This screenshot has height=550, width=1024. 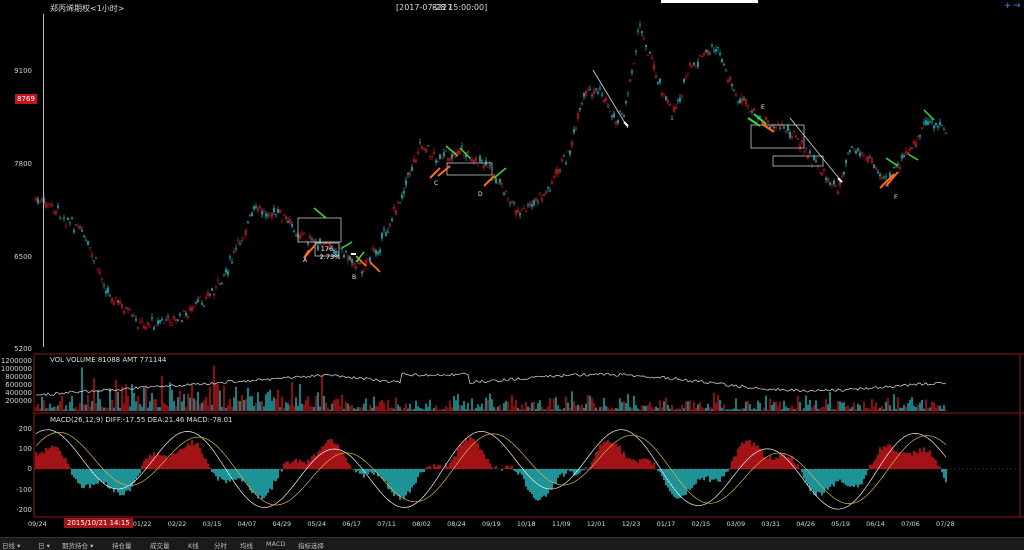 I want to click on status-item: MACD, so click(x=275, y=544).